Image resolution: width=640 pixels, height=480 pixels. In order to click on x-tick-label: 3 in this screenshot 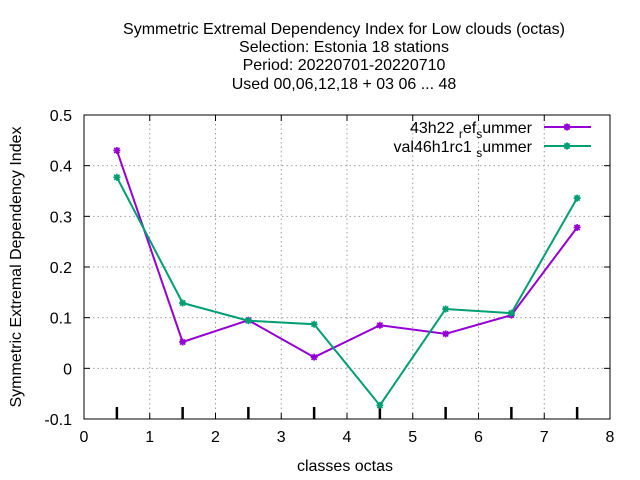, I will do `click(281, 437)`.